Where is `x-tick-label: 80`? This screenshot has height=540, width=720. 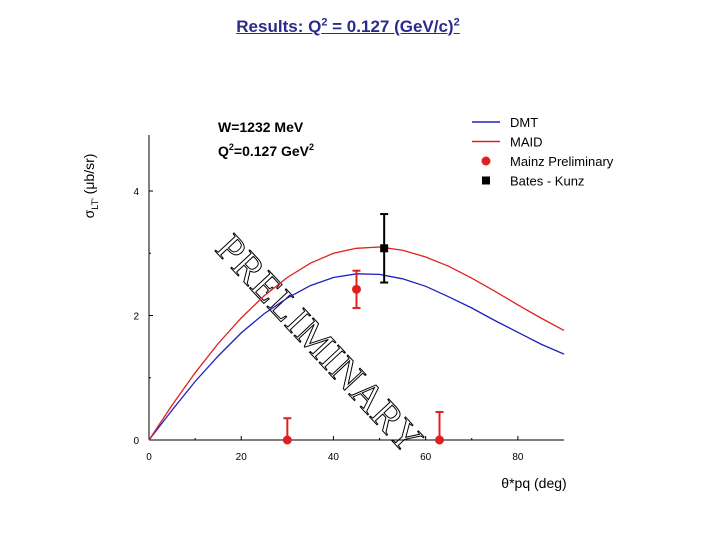 x-tick-label: 80 is located at coordinates (518, 457).